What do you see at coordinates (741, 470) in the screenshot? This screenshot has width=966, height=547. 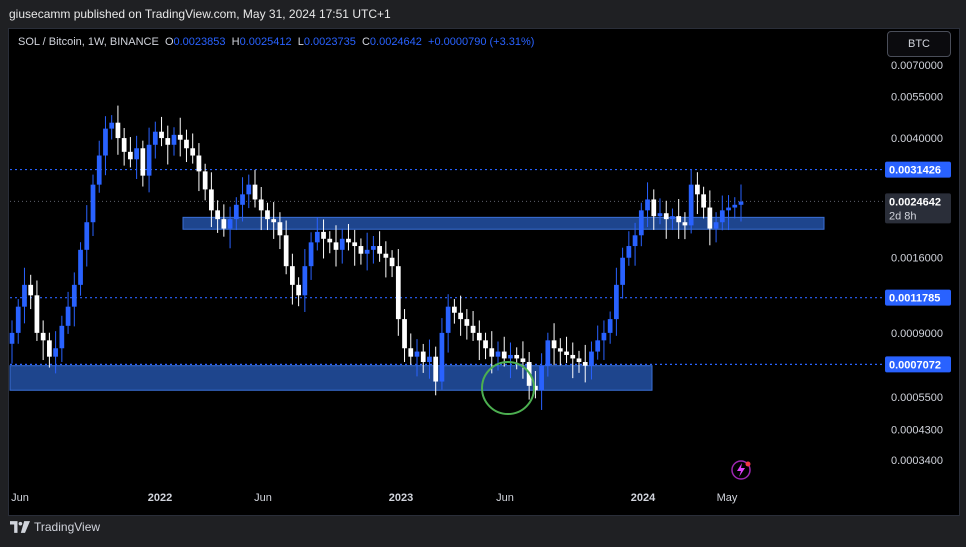 I see `lightning-icon-ring` at bounding box center [741, 470].